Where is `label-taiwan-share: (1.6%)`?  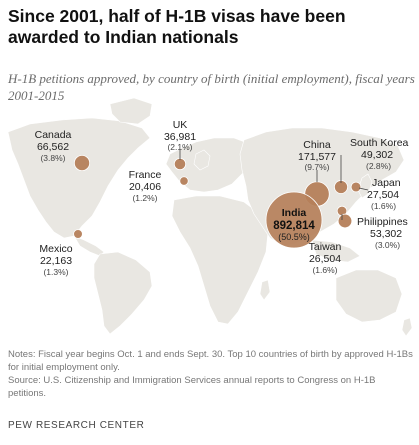
label-taiwan-share: (1.6%) is located at coordinates (324, 270).